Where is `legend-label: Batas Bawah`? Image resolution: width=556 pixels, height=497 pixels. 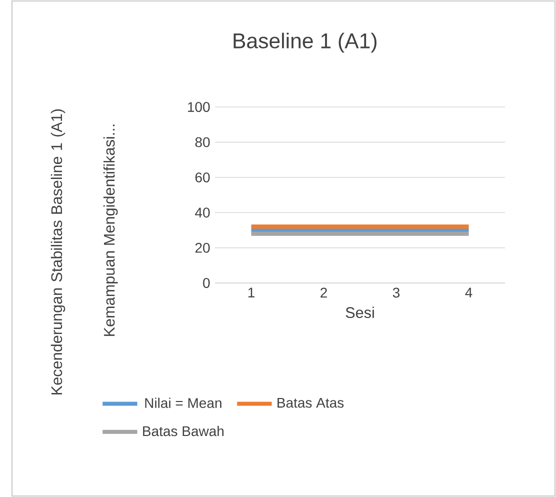
legend-label: Batas Bawah is located at coordinates (183, 431).